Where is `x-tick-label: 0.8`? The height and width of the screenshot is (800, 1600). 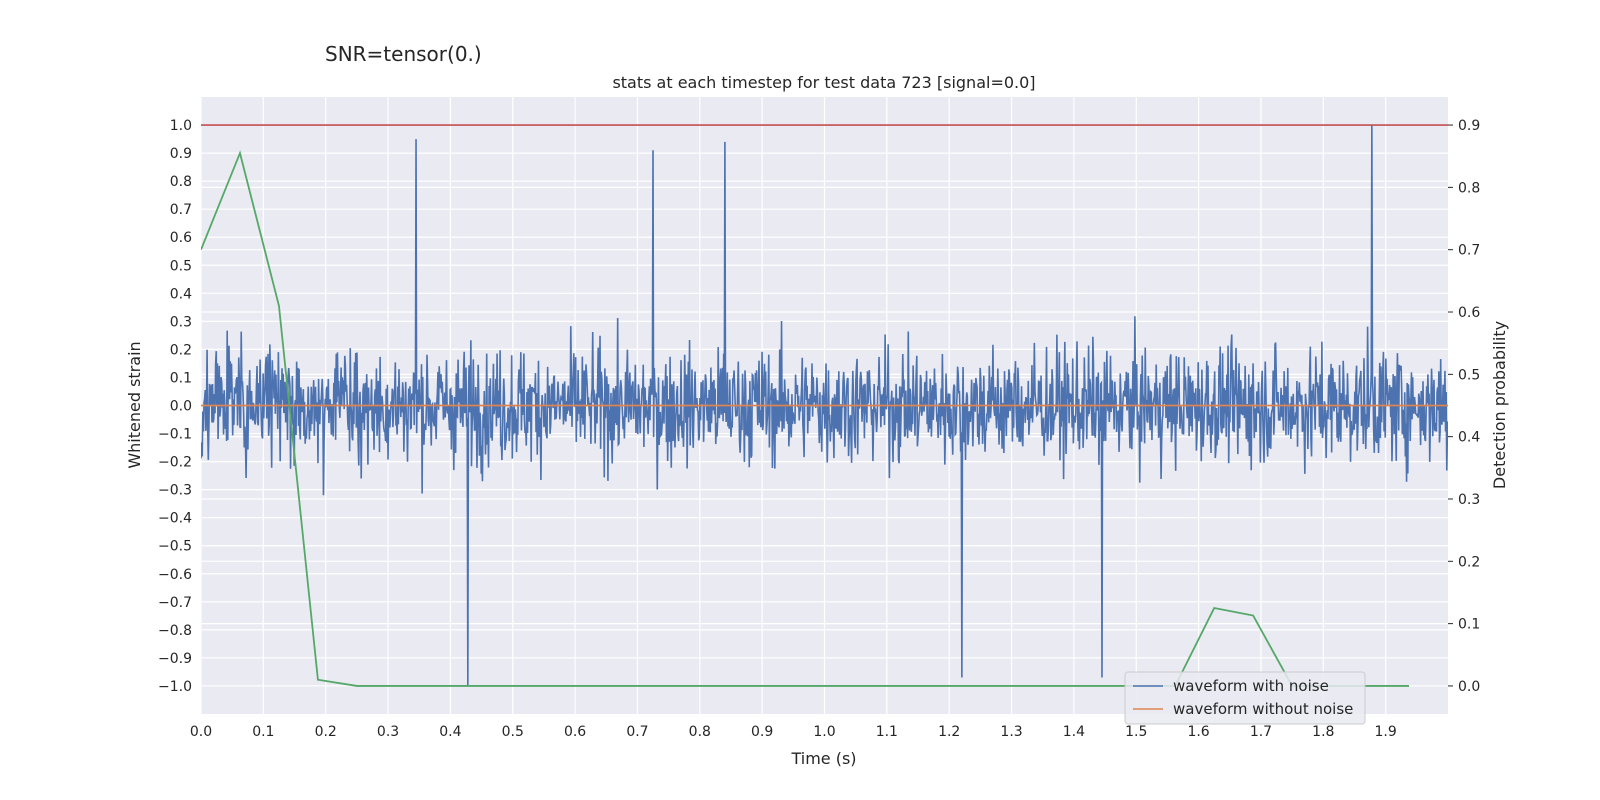 x-tick-label: 0.8 is located at coordinates (700, 732).